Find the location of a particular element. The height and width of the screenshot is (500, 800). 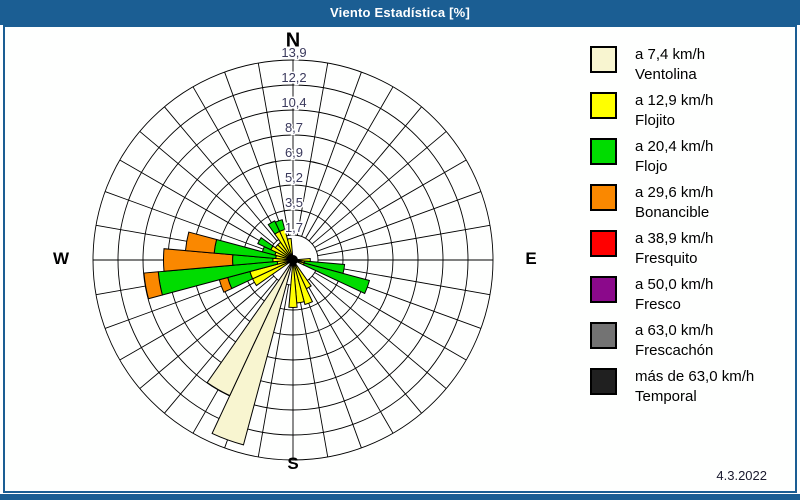

legend-name: Temporal is located at coordinates (666, 396).